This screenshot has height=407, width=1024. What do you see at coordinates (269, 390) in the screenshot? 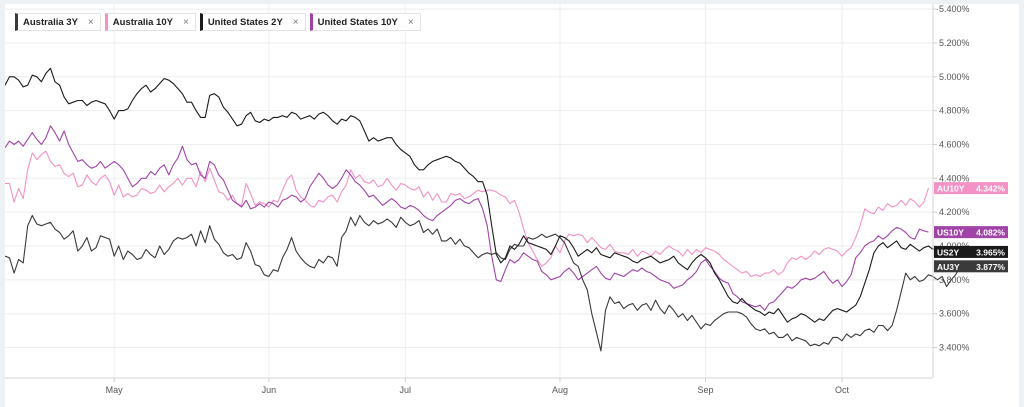
I see `x-tick-label: Jun` at bounding box center [269, 390].